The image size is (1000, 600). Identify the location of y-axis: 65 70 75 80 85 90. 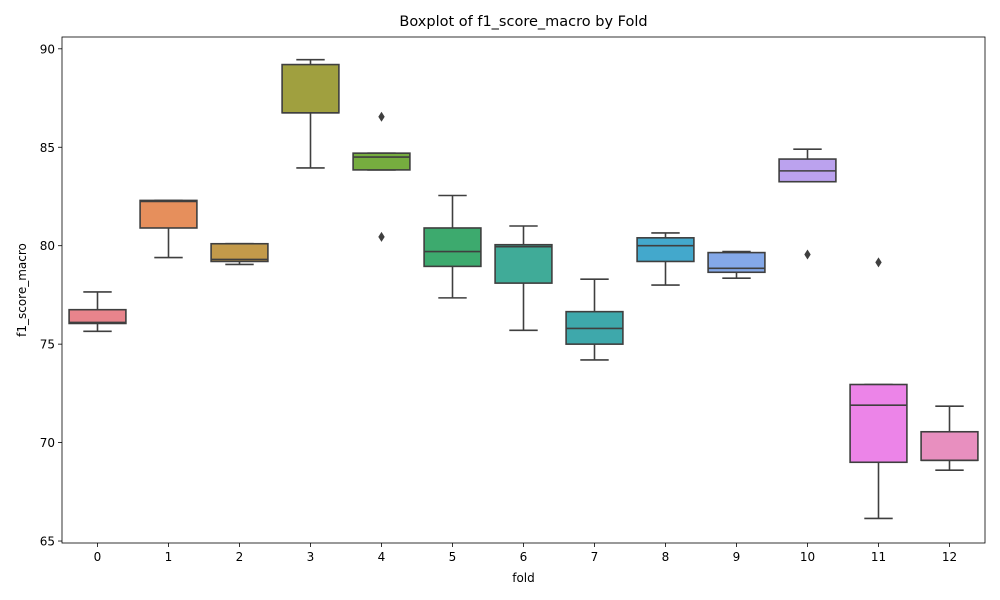
(51, 295).